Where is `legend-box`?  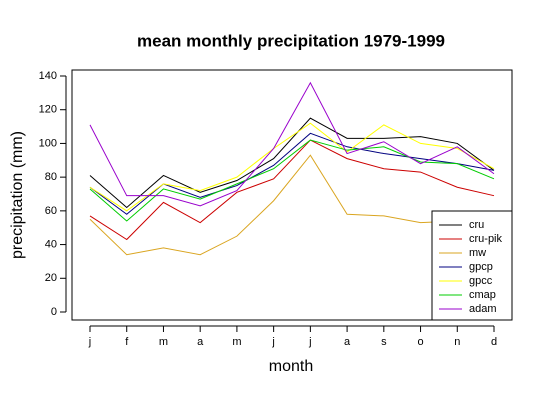
legend-box is located at coordinates (472, 265).